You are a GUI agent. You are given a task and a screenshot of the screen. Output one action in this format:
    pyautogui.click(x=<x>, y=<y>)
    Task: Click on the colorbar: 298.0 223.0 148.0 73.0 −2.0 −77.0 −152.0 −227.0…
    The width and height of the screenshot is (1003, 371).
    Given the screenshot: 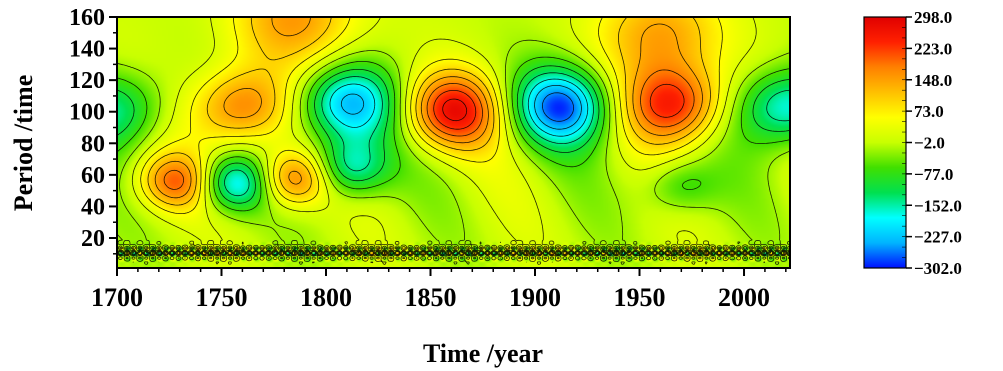 What is the action you would take?
    pyautogui.click(x=913, y=143)
    